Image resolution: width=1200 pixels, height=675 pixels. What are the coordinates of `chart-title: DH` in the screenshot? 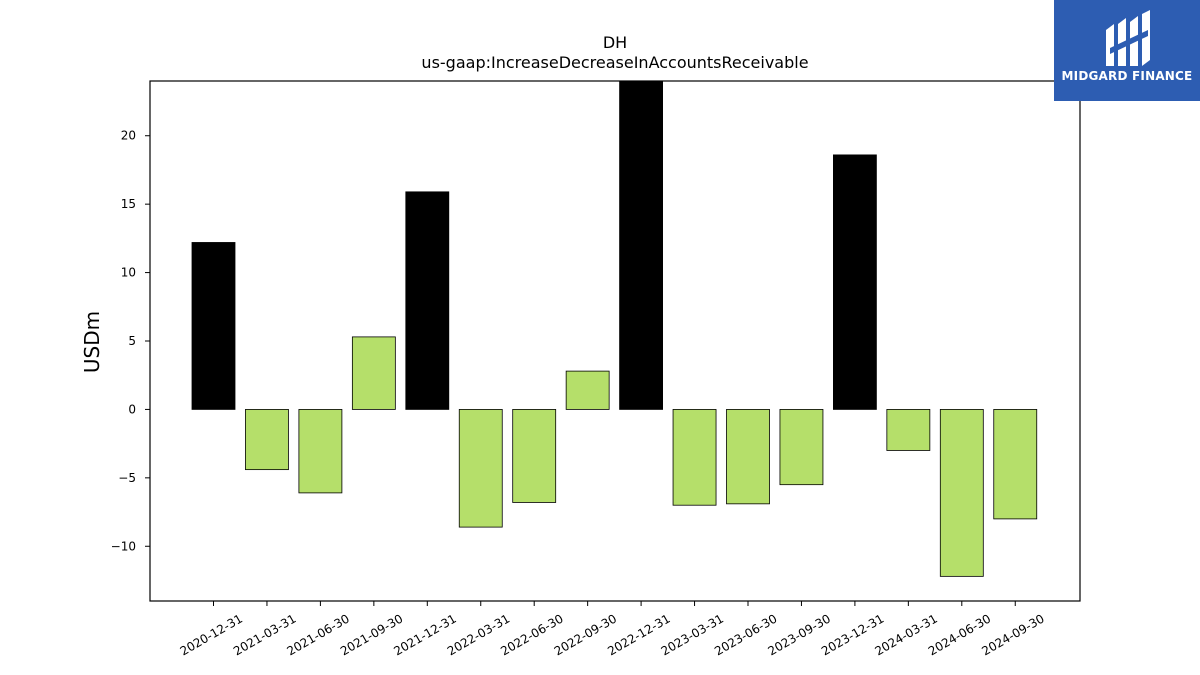 It's located at (615, 42).